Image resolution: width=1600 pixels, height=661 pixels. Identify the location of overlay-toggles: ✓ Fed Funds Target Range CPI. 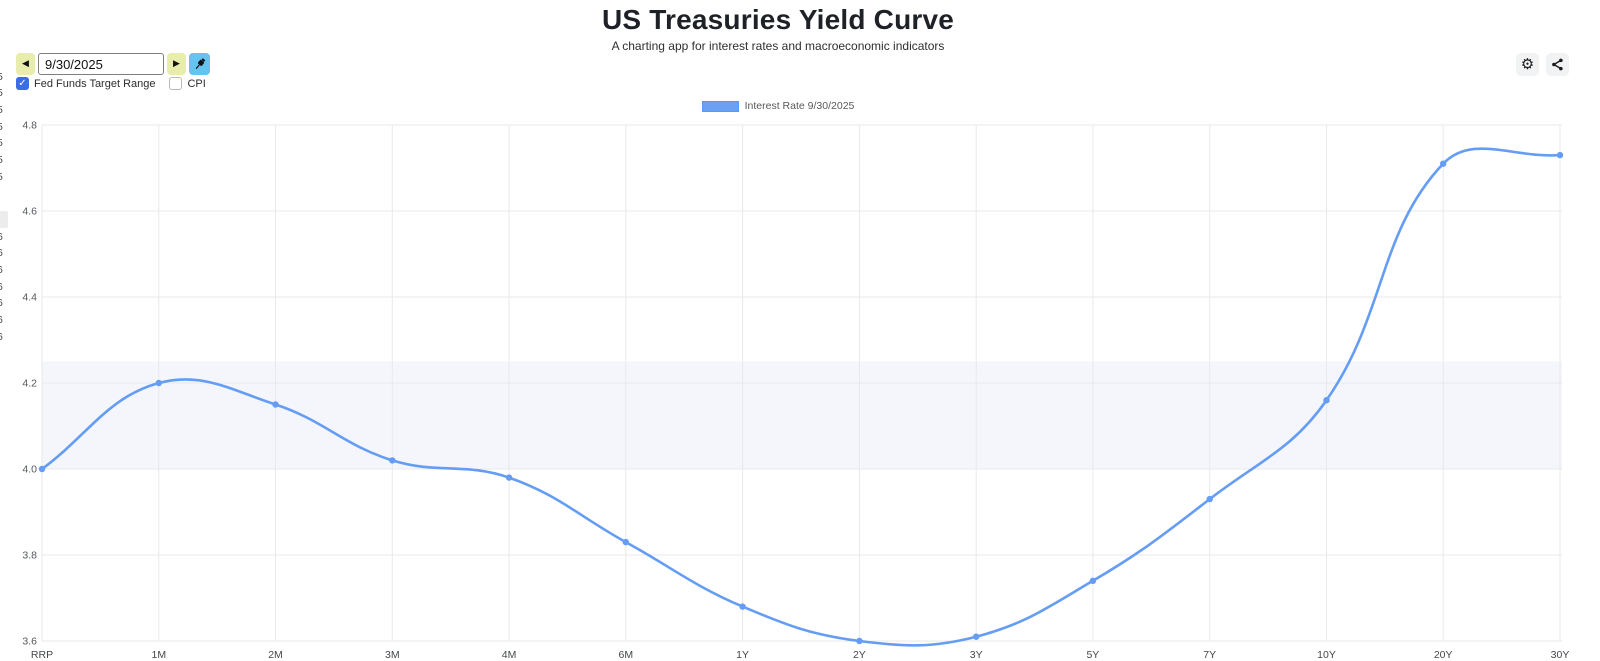
(118, 83).